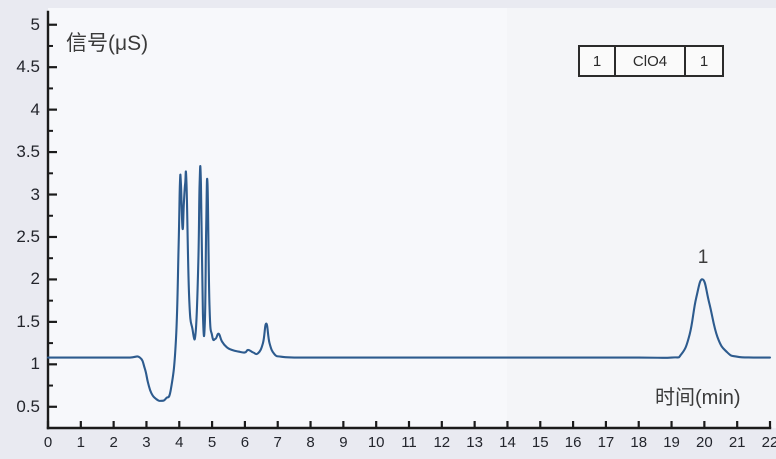 Image resolution: width=776 pixels, height=459 pixels. I want to click on x-axis-tick-label: 17, so click(606, 442).